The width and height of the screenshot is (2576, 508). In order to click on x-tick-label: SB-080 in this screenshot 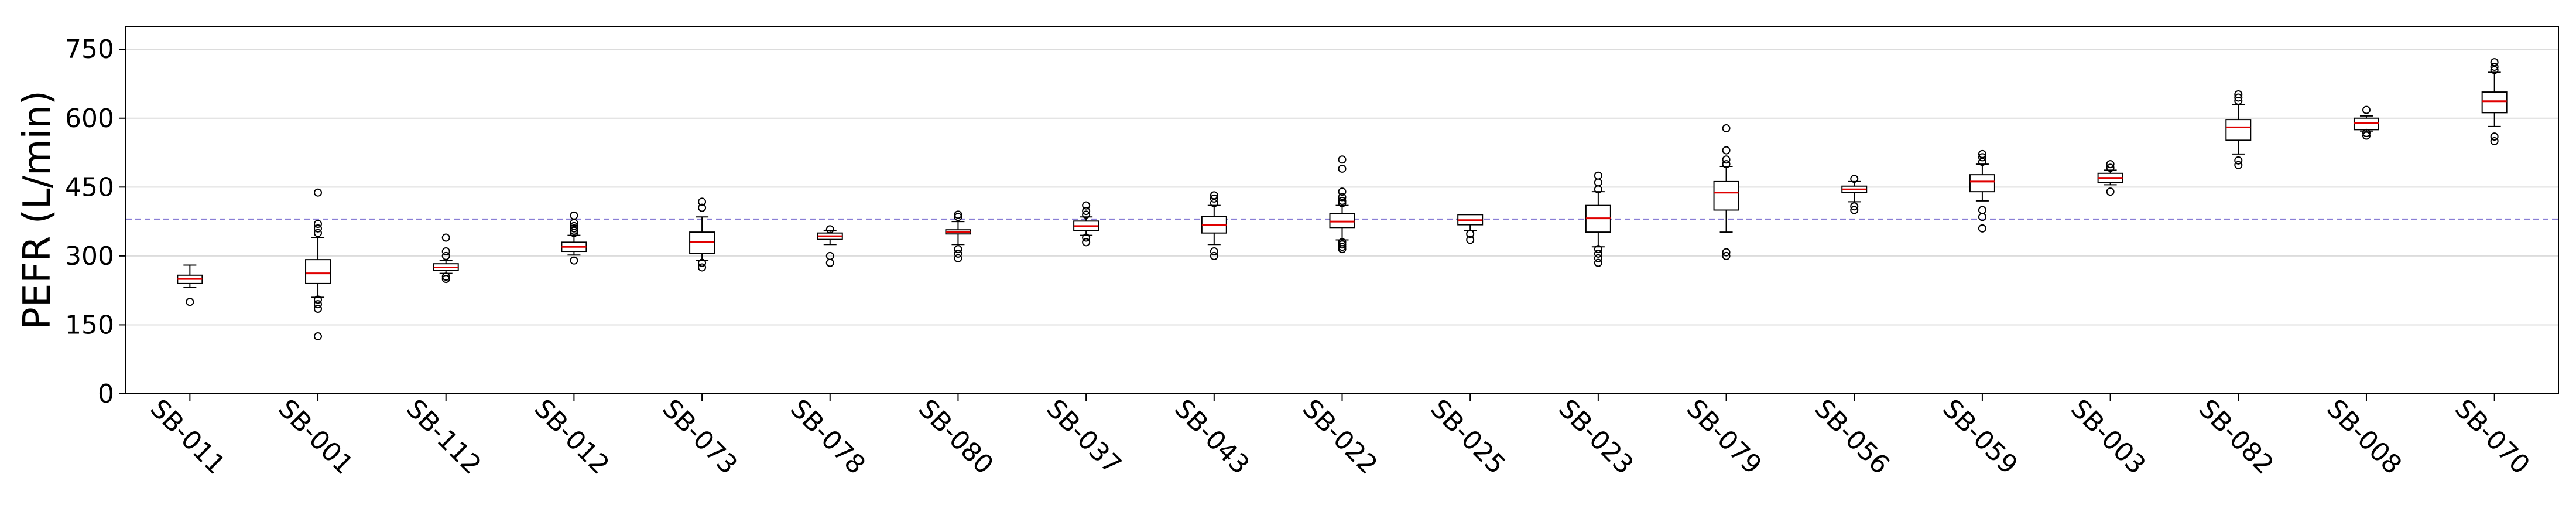, I will do `click(956, 437)`.